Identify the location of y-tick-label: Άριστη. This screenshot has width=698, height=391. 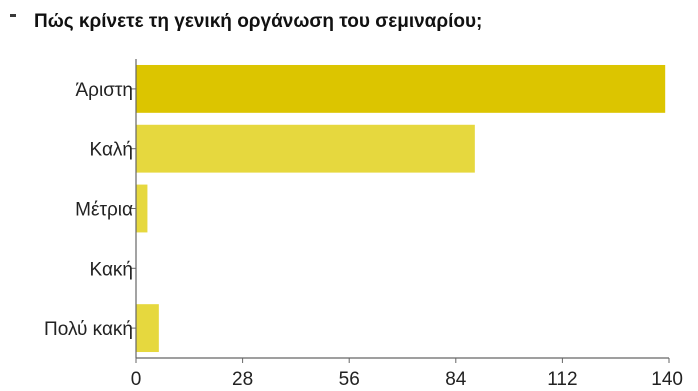
(104, 90).